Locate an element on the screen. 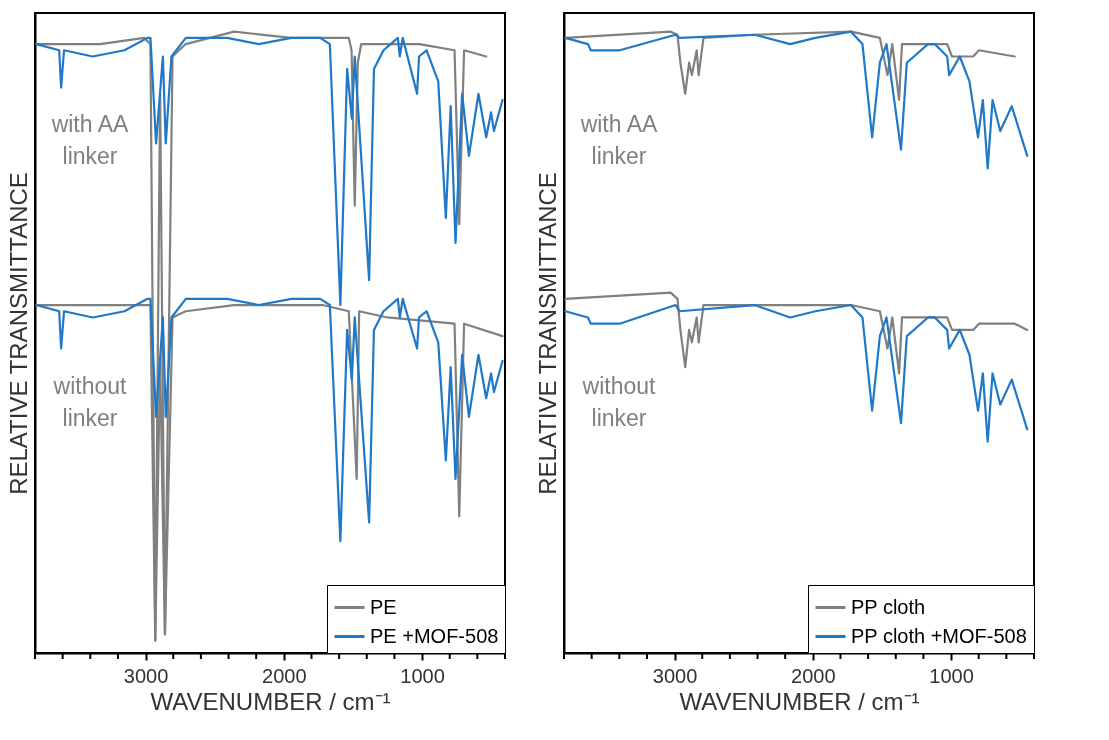 The image size is (1109, 740). legend-label: PP cloth is located at coordinates (888, 606).